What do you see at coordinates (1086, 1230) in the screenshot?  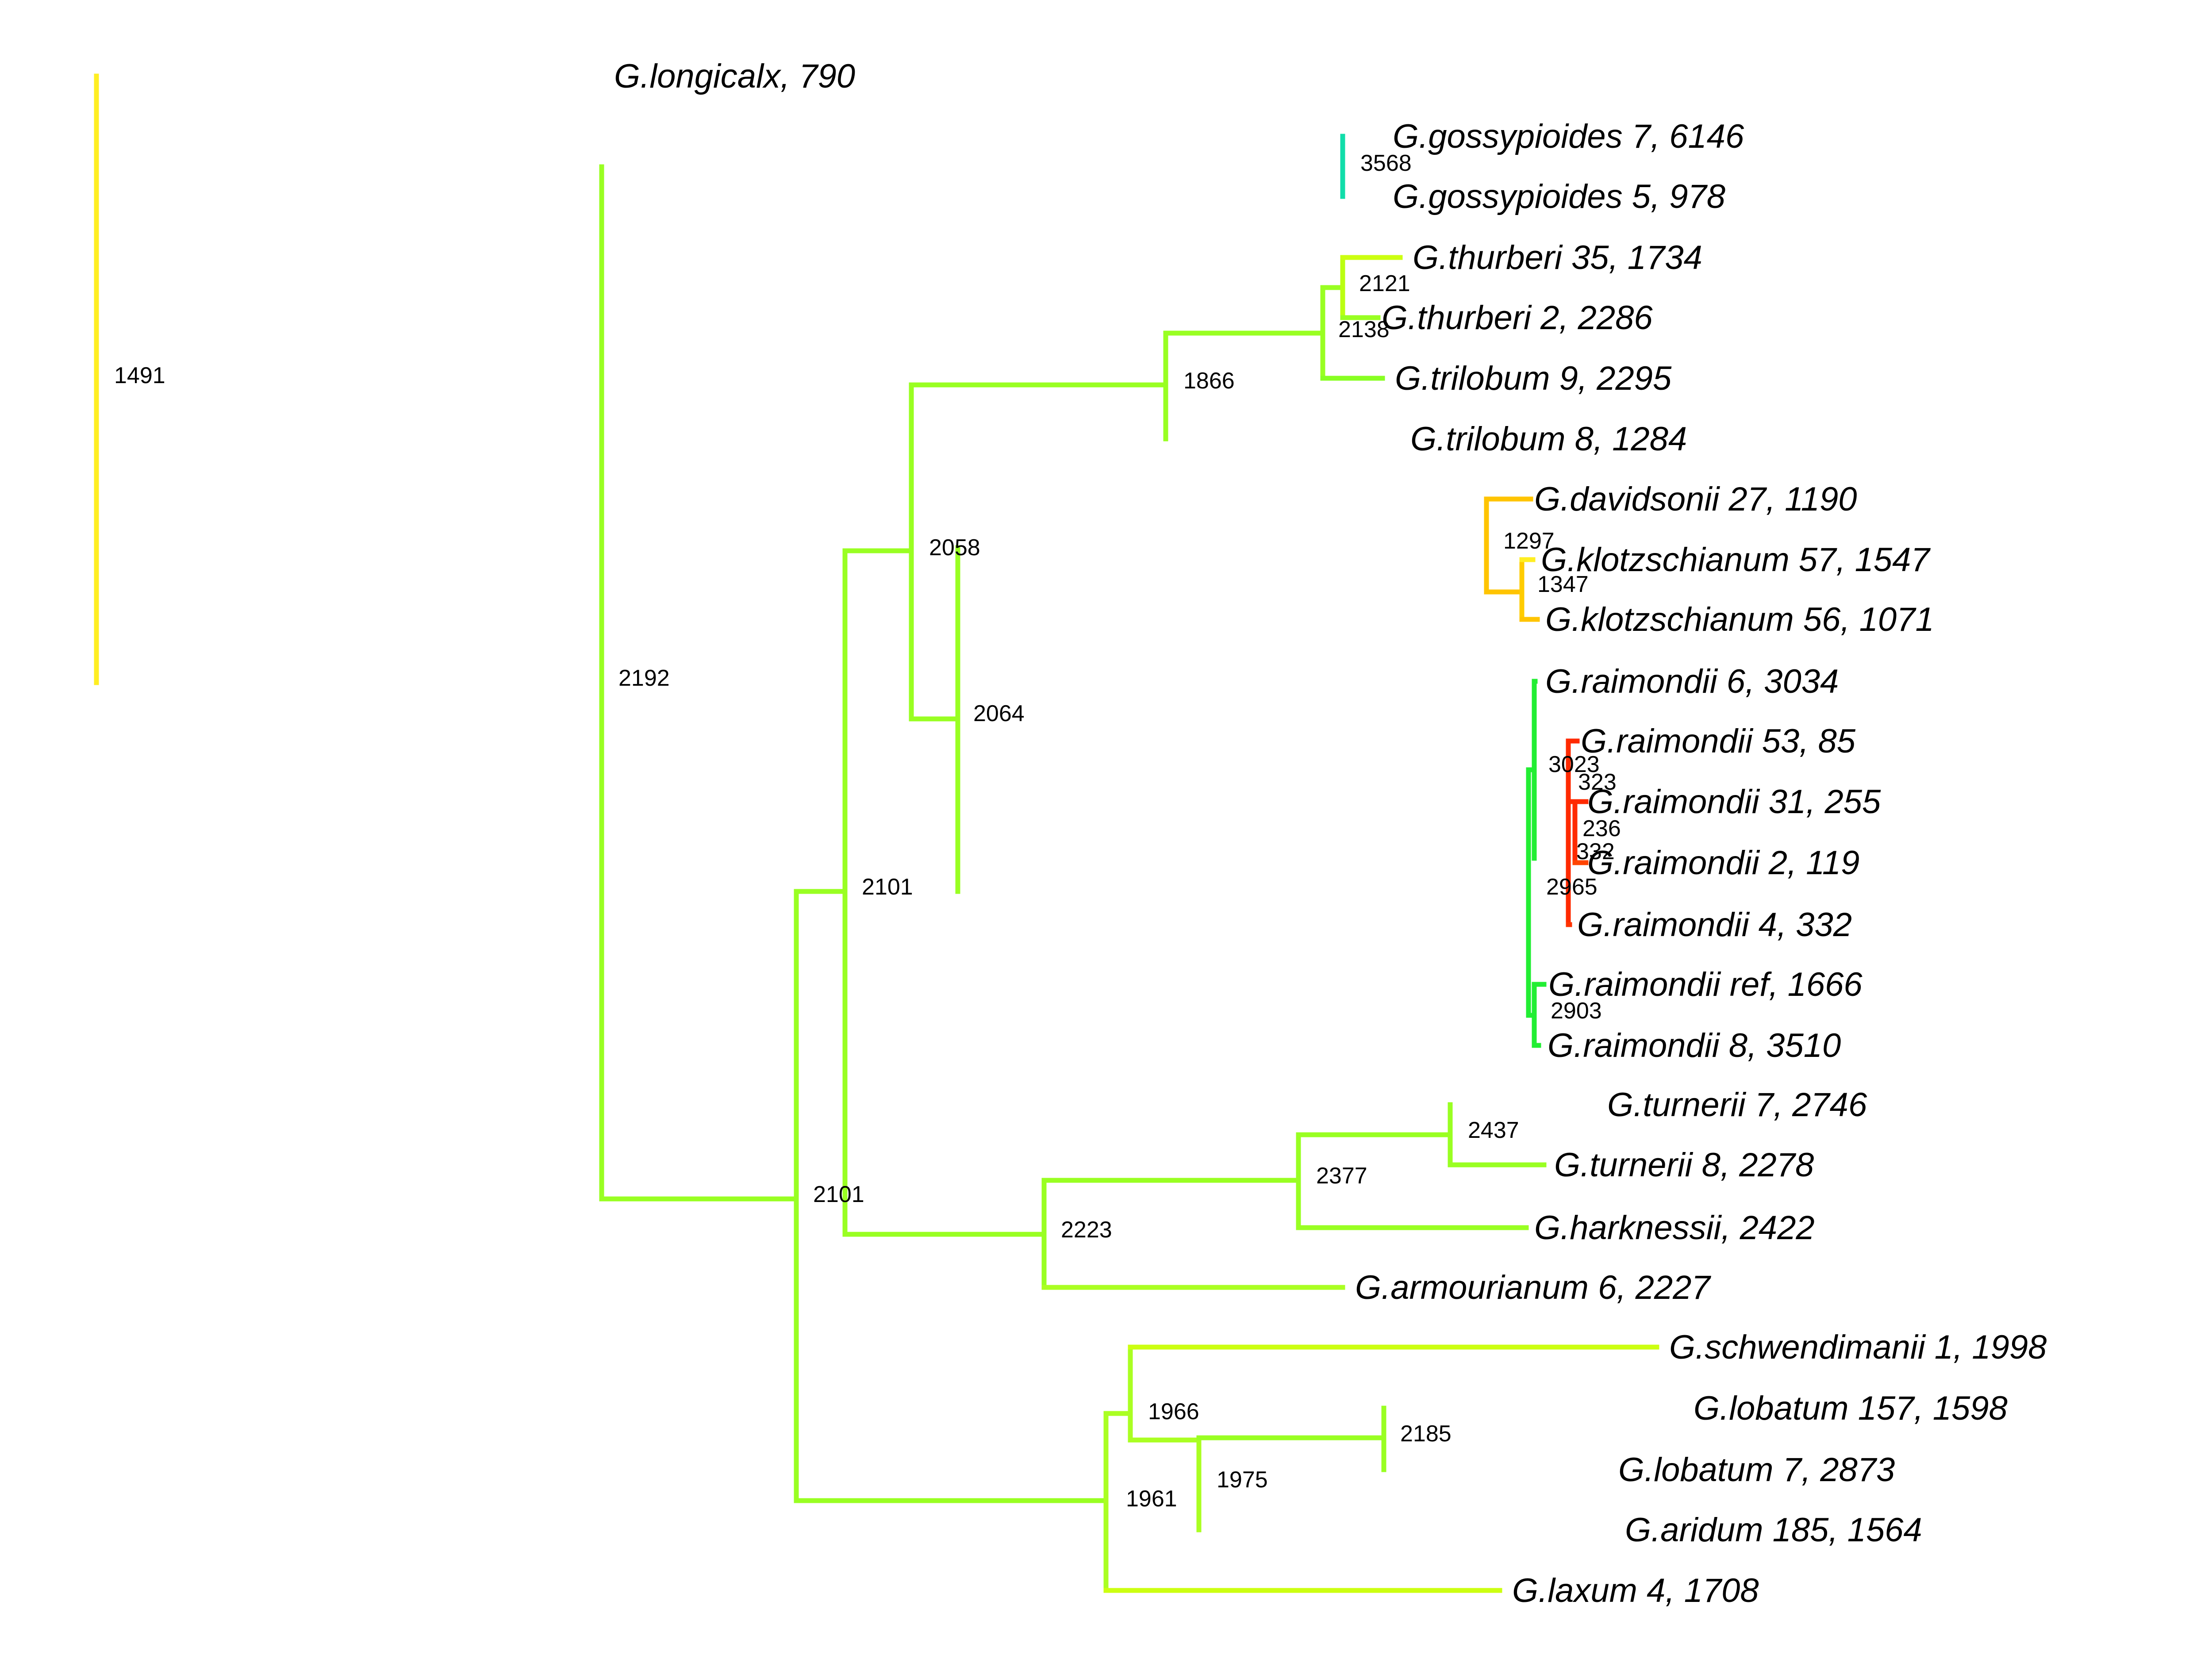 I see `node-label-2223: 2223` at bounding box center [1086, 1230].